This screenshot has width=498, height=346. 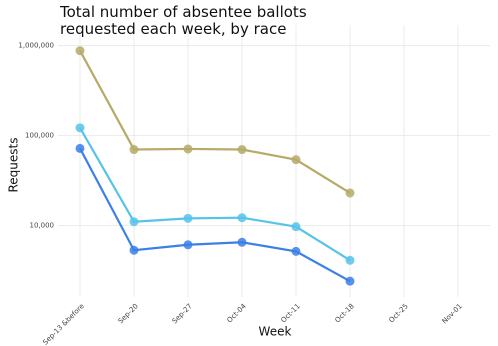 What do you see at coordinates (14, 165) in the screenshot?
I see `y-axis-title: Requests` at bounding box center [14, 165].